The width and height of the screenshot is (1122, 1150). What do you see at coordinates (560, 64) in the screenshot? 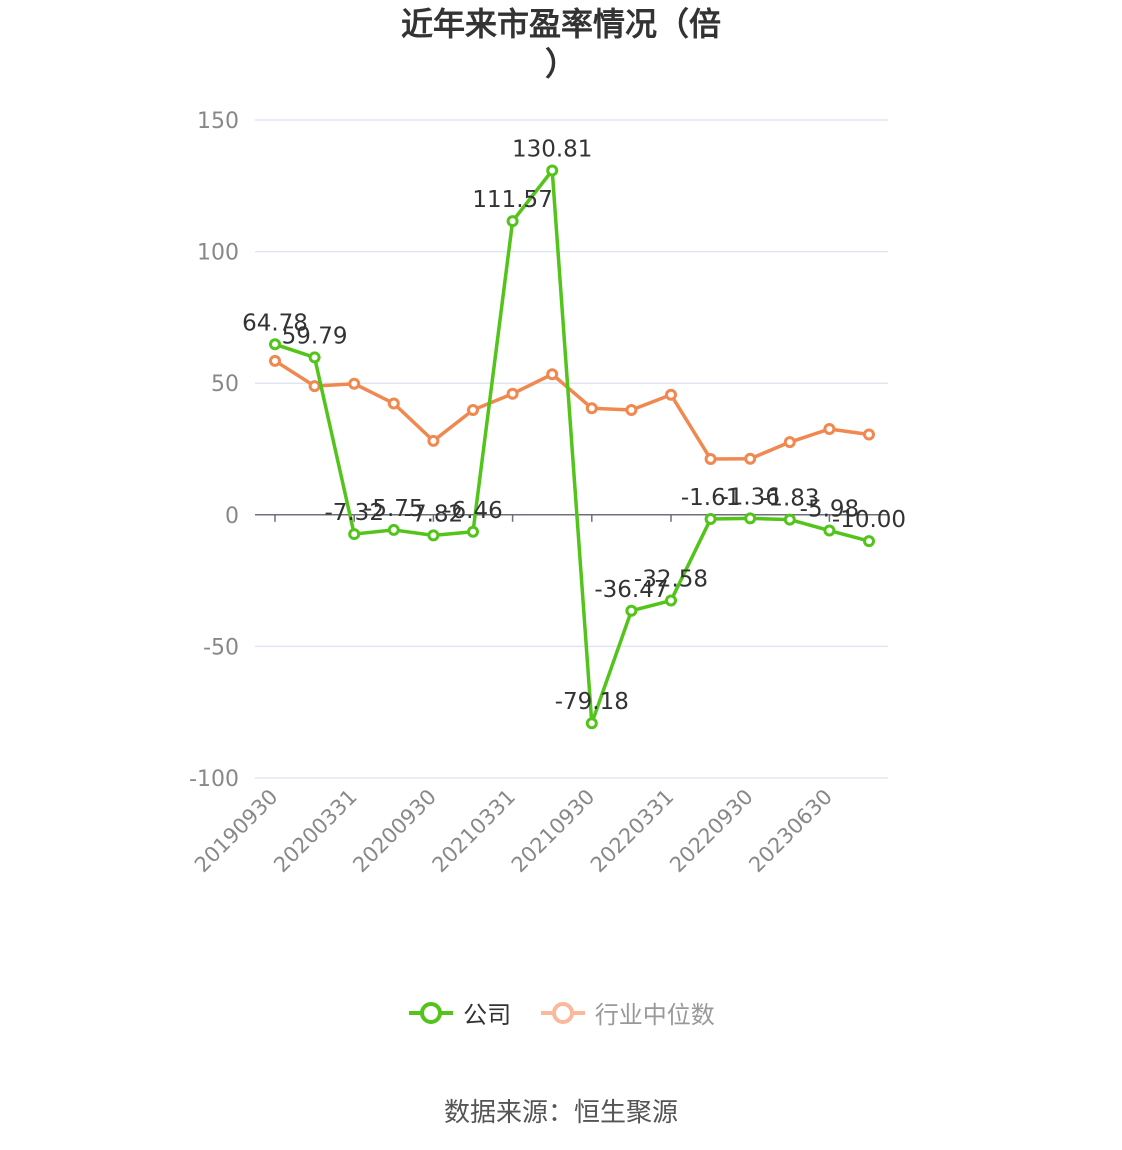
I see `chart-title-line-2: ）` at bounding box center [560, 64].